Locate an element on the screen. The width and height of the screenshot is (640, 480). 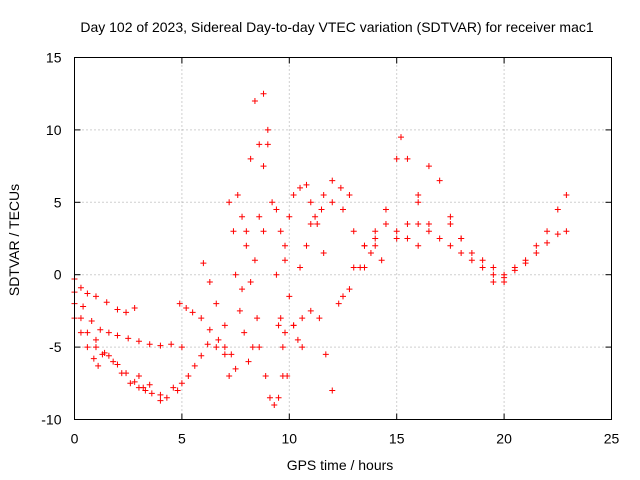
x-tick-label: 25 is located at coordinates (612, 439).